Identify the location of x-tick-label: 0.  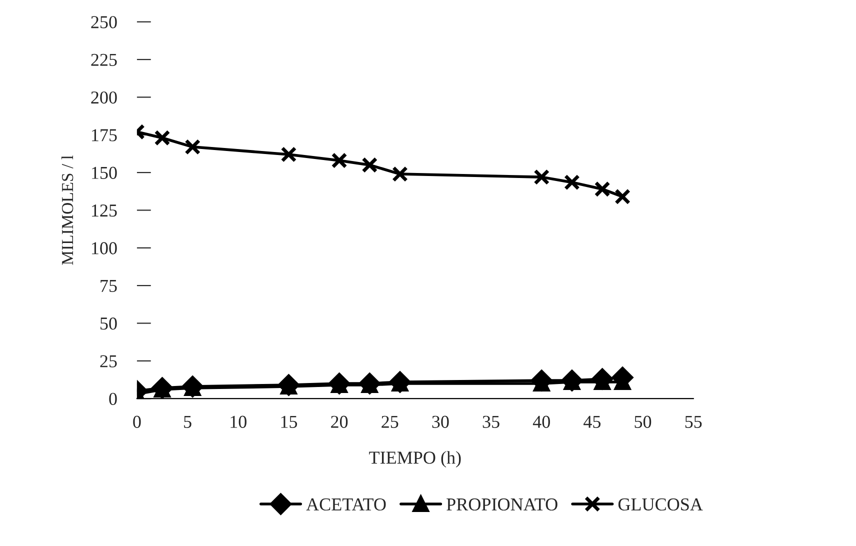
(137, 422).